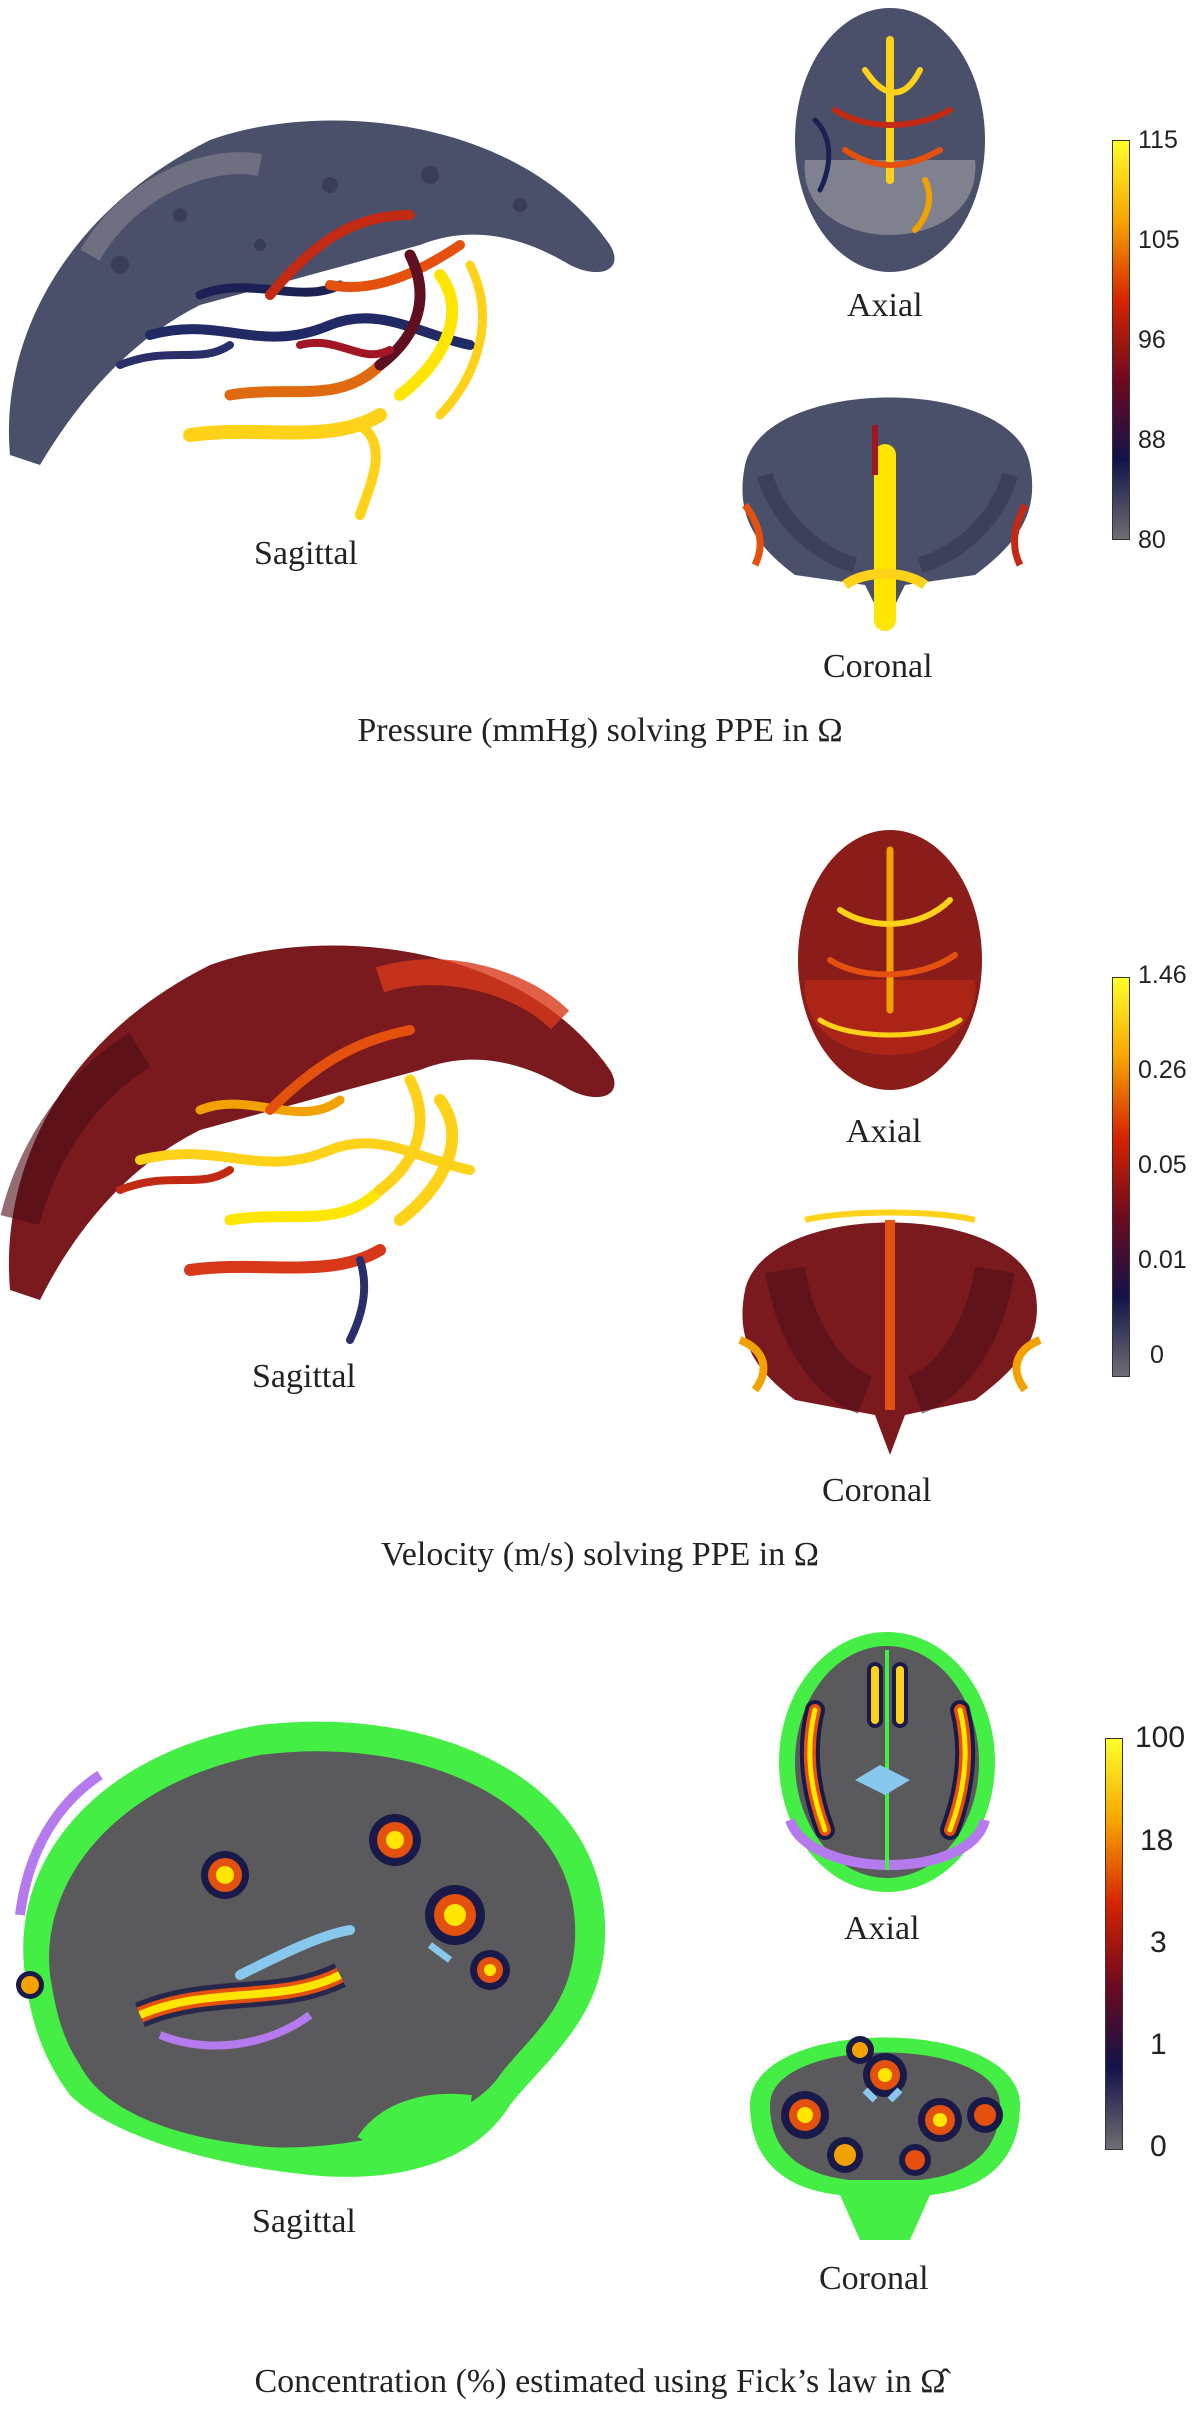  What do you see at coordinates (600, 1554) in the screenshot?
I see `velocity-caption: Velocity (m/s) solving PPE in Ω` at bounding box center [600, 1554].